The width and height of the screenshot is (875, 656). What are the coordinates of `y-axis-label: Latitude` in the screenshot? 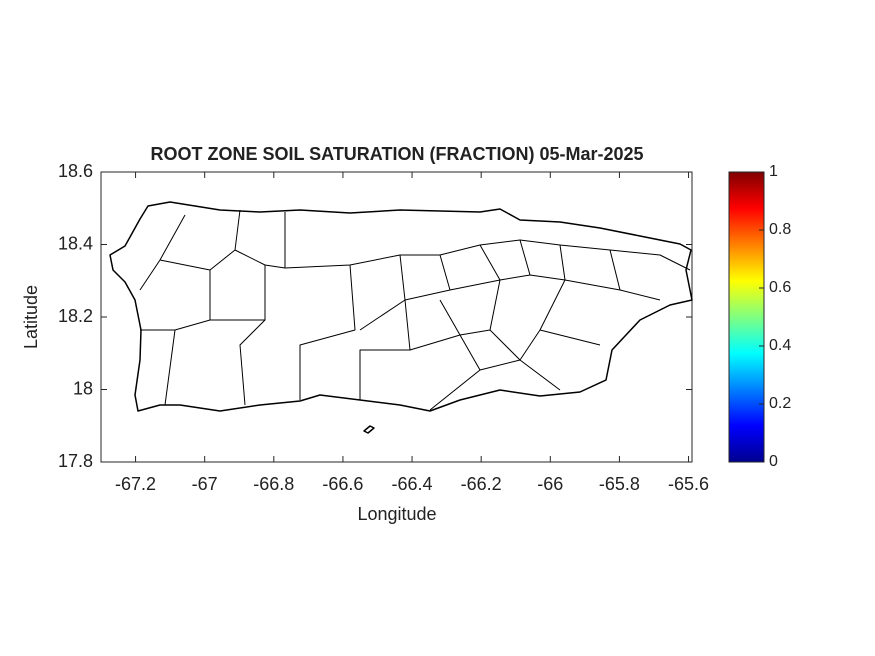 It's located at (31, 317).